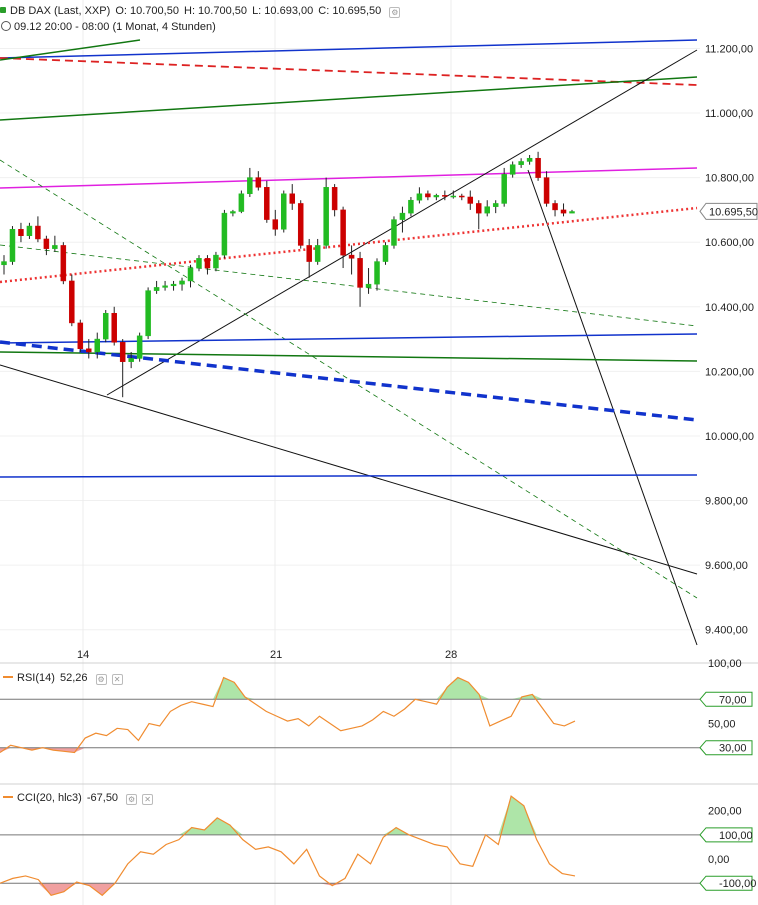 The image size is (758, 905). I want to click on close-value: C: 10.695,50, so click(350, 11).